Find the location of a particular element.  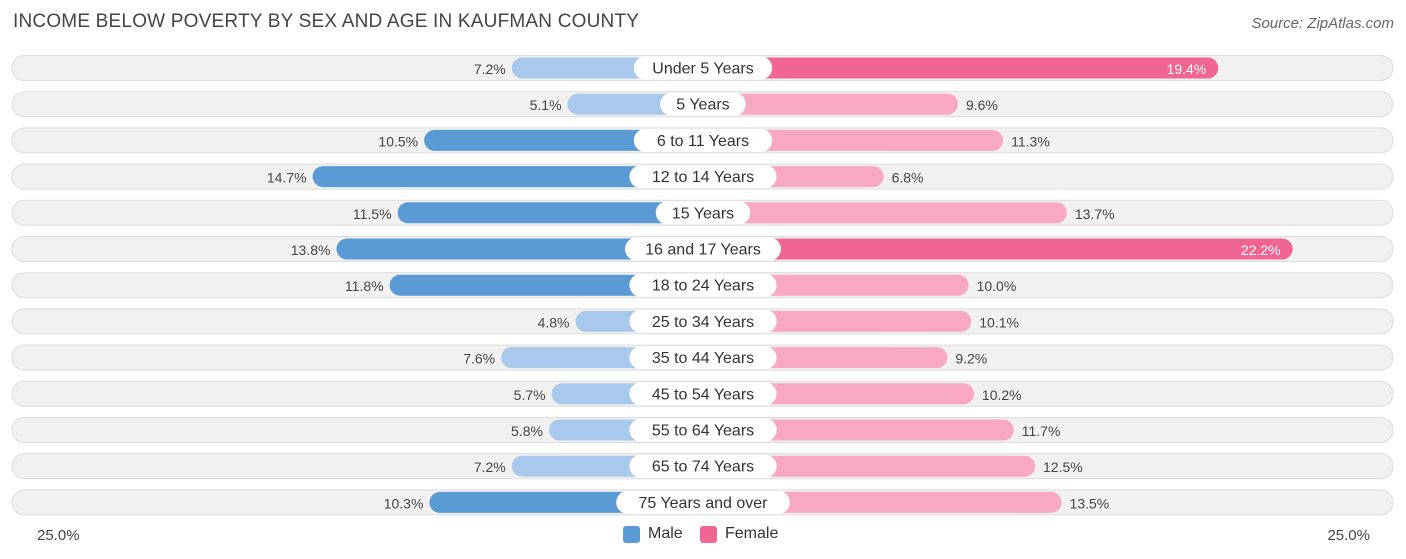

category-label: Under 5 Years is located at coordinates (702, 69).